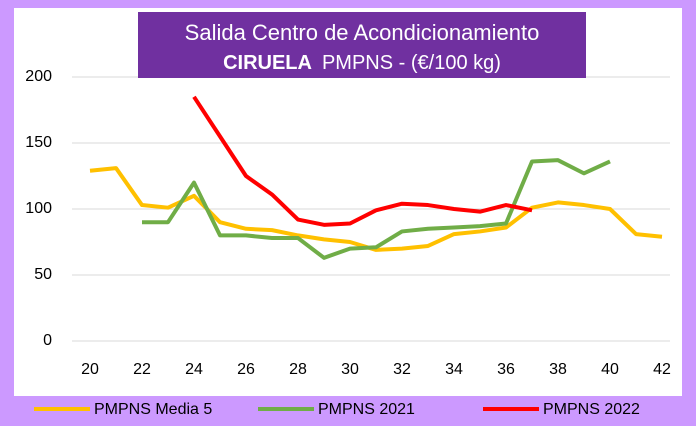 This screenshot has height=431, width=696. What do you see at coordinates (38, 208) in the screenshot?
I see `y-tick-label: 100` at bounding box center [38, 208].